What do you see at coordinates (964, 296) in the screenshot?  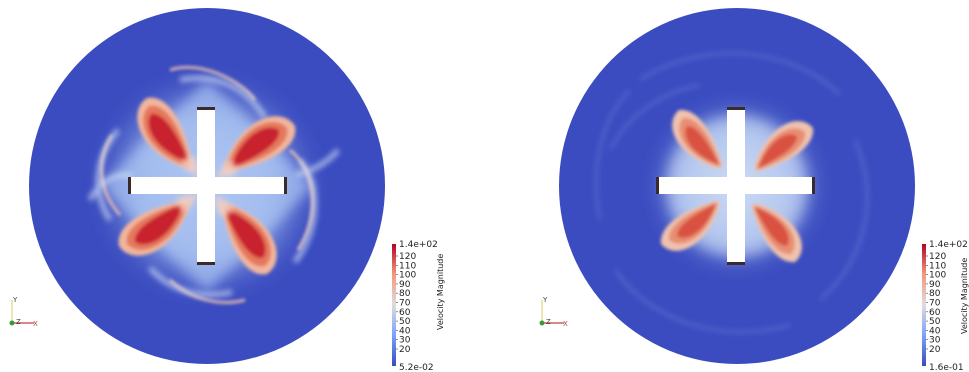 I see `right-colorbar-title: Velocity Magnitude` at bounding box center [964, 296].